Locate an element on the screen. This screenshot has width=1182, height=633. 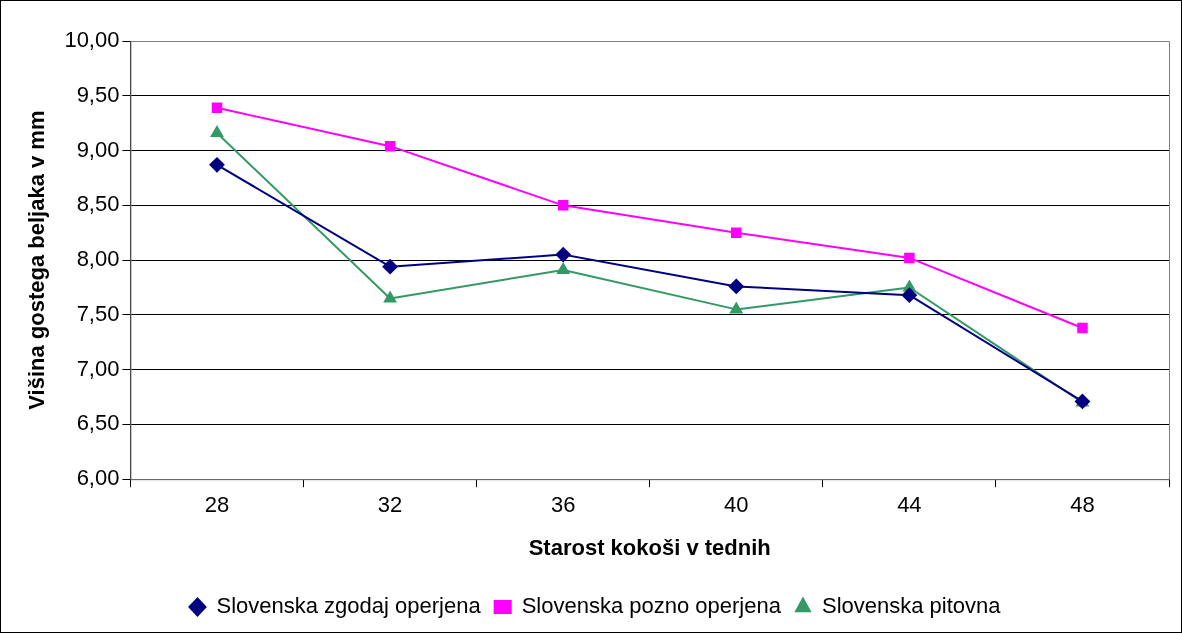
legend-label: Slovenska pitovna is located at coordinates (911, 606).